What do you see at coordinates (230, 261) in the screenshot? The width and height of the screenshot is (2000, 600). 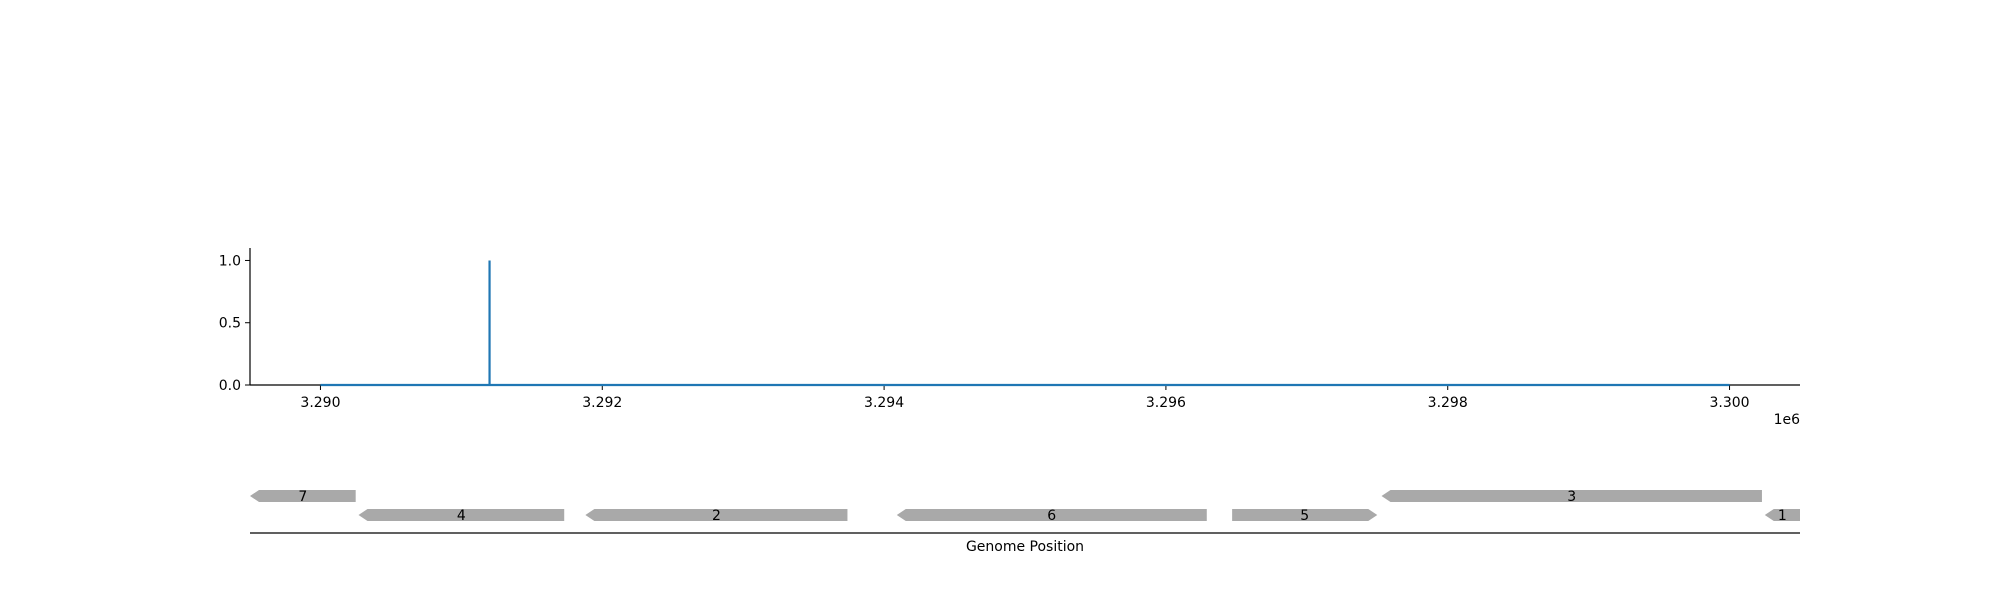 I see `y-tick-label: 1.0` at bounding box center [230, 261].